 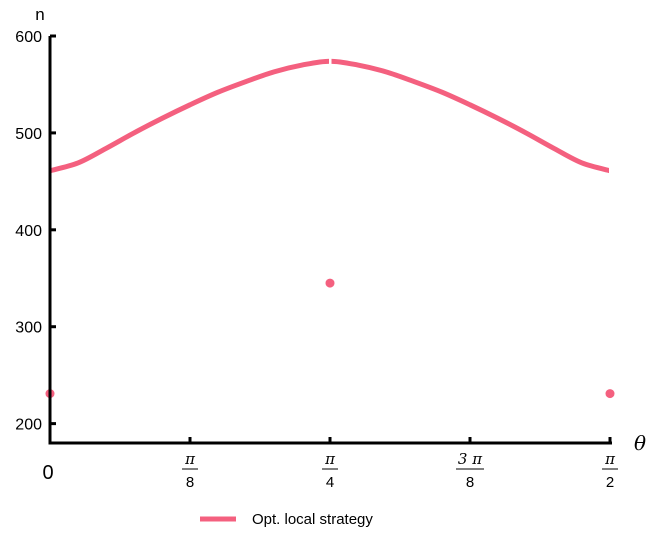 I want to click on legend-label: Opt. local strategy, so click(x=312, y=519).